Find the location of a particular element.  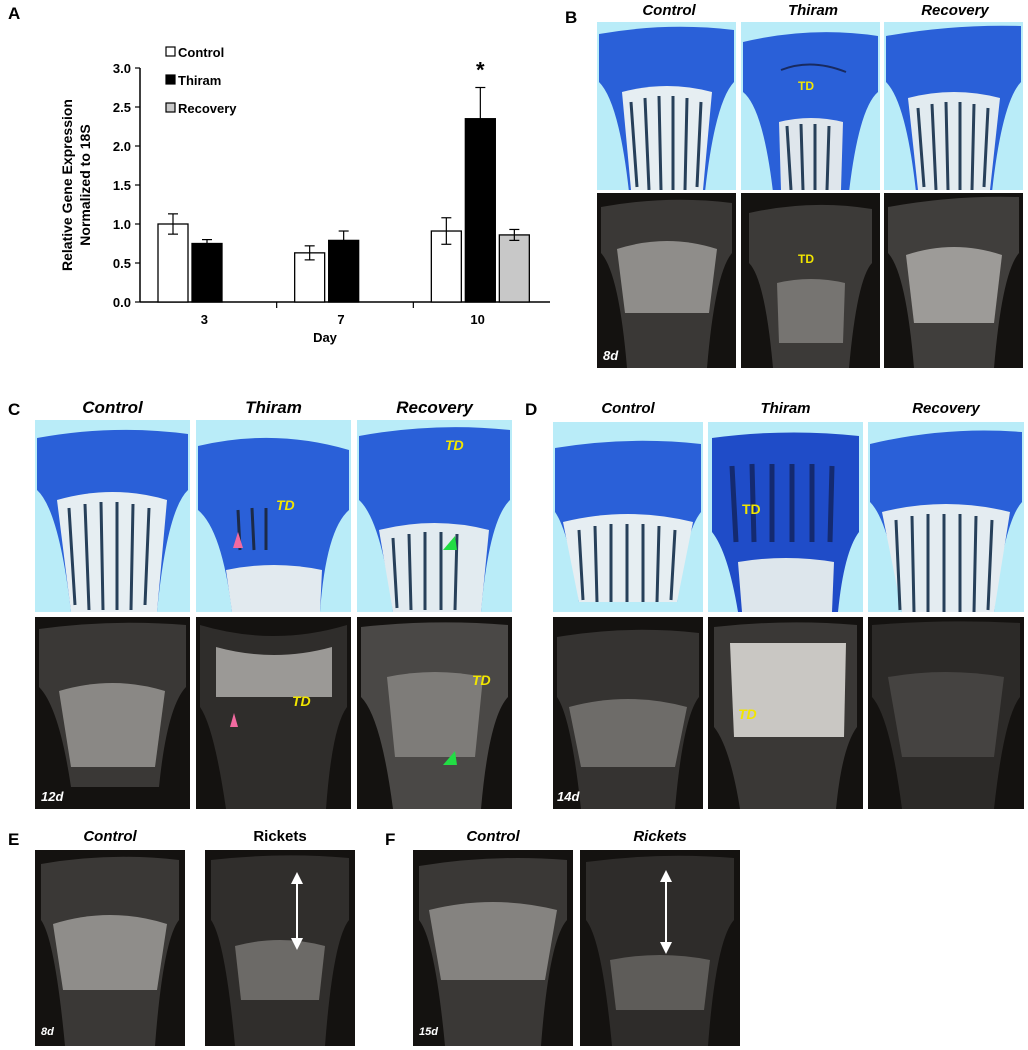

panel-d-title-recovery: Recovery is located at coordinates (946, 408).